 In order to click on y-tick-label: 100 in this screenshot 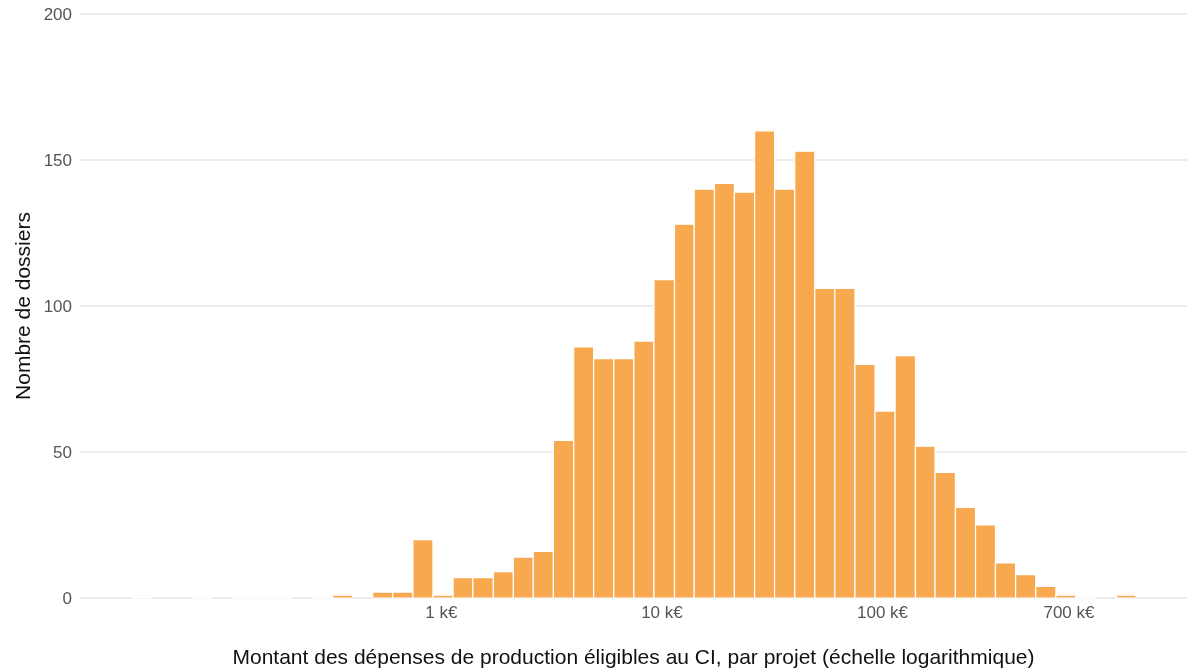, I will do `click(57, 307)`.